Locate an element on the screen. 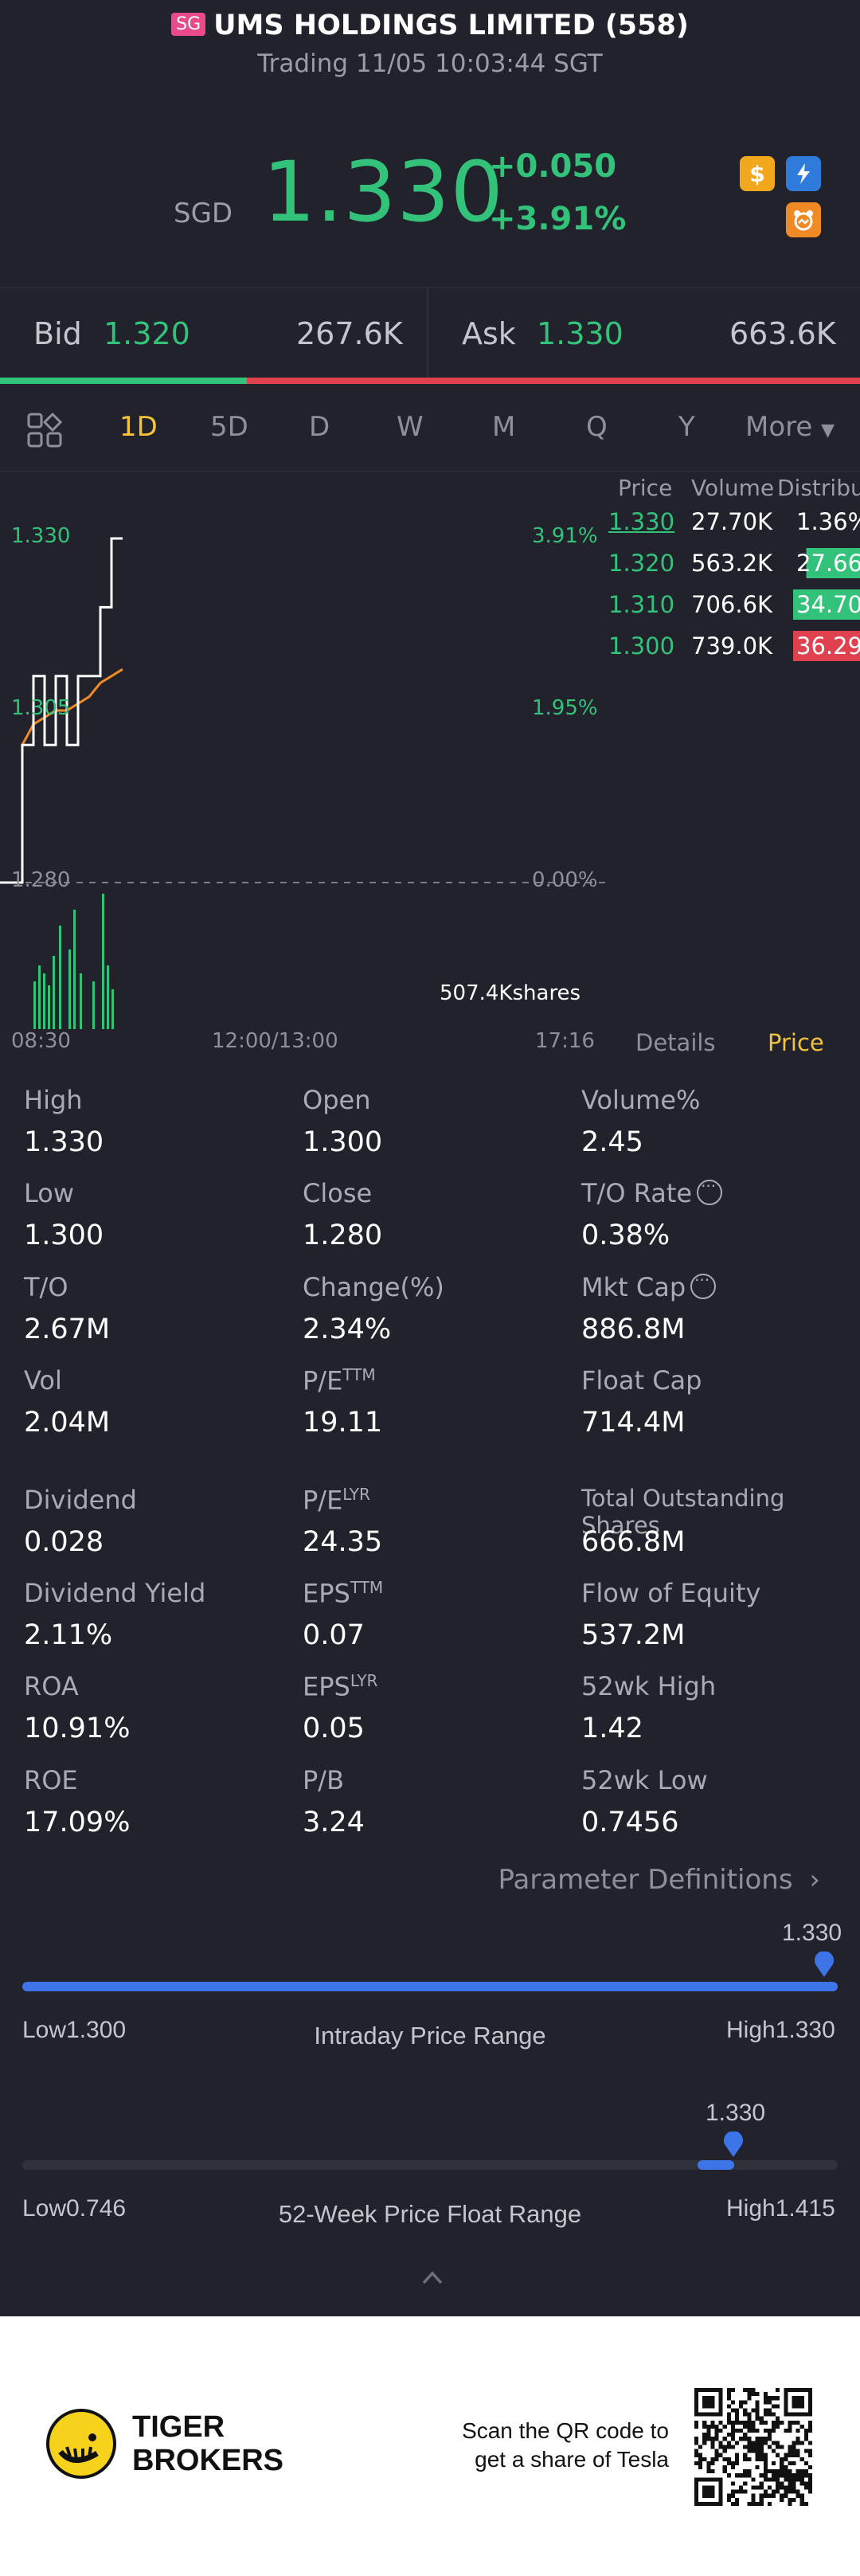 The image size is (860, 2576). stat-label-outstanding: Total Outstanding Shares is located at coordinates (683, 1512).